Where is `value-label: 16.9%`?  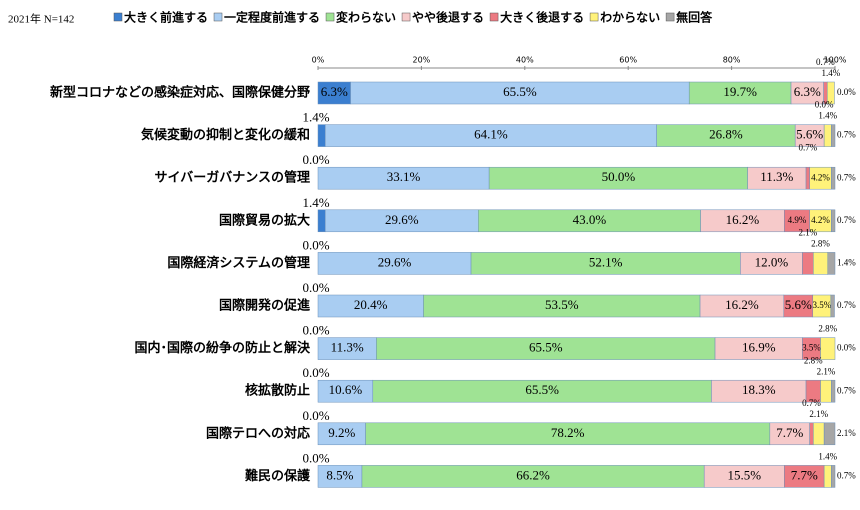
value-label: 16.9% is located at coordinates (759, 347).